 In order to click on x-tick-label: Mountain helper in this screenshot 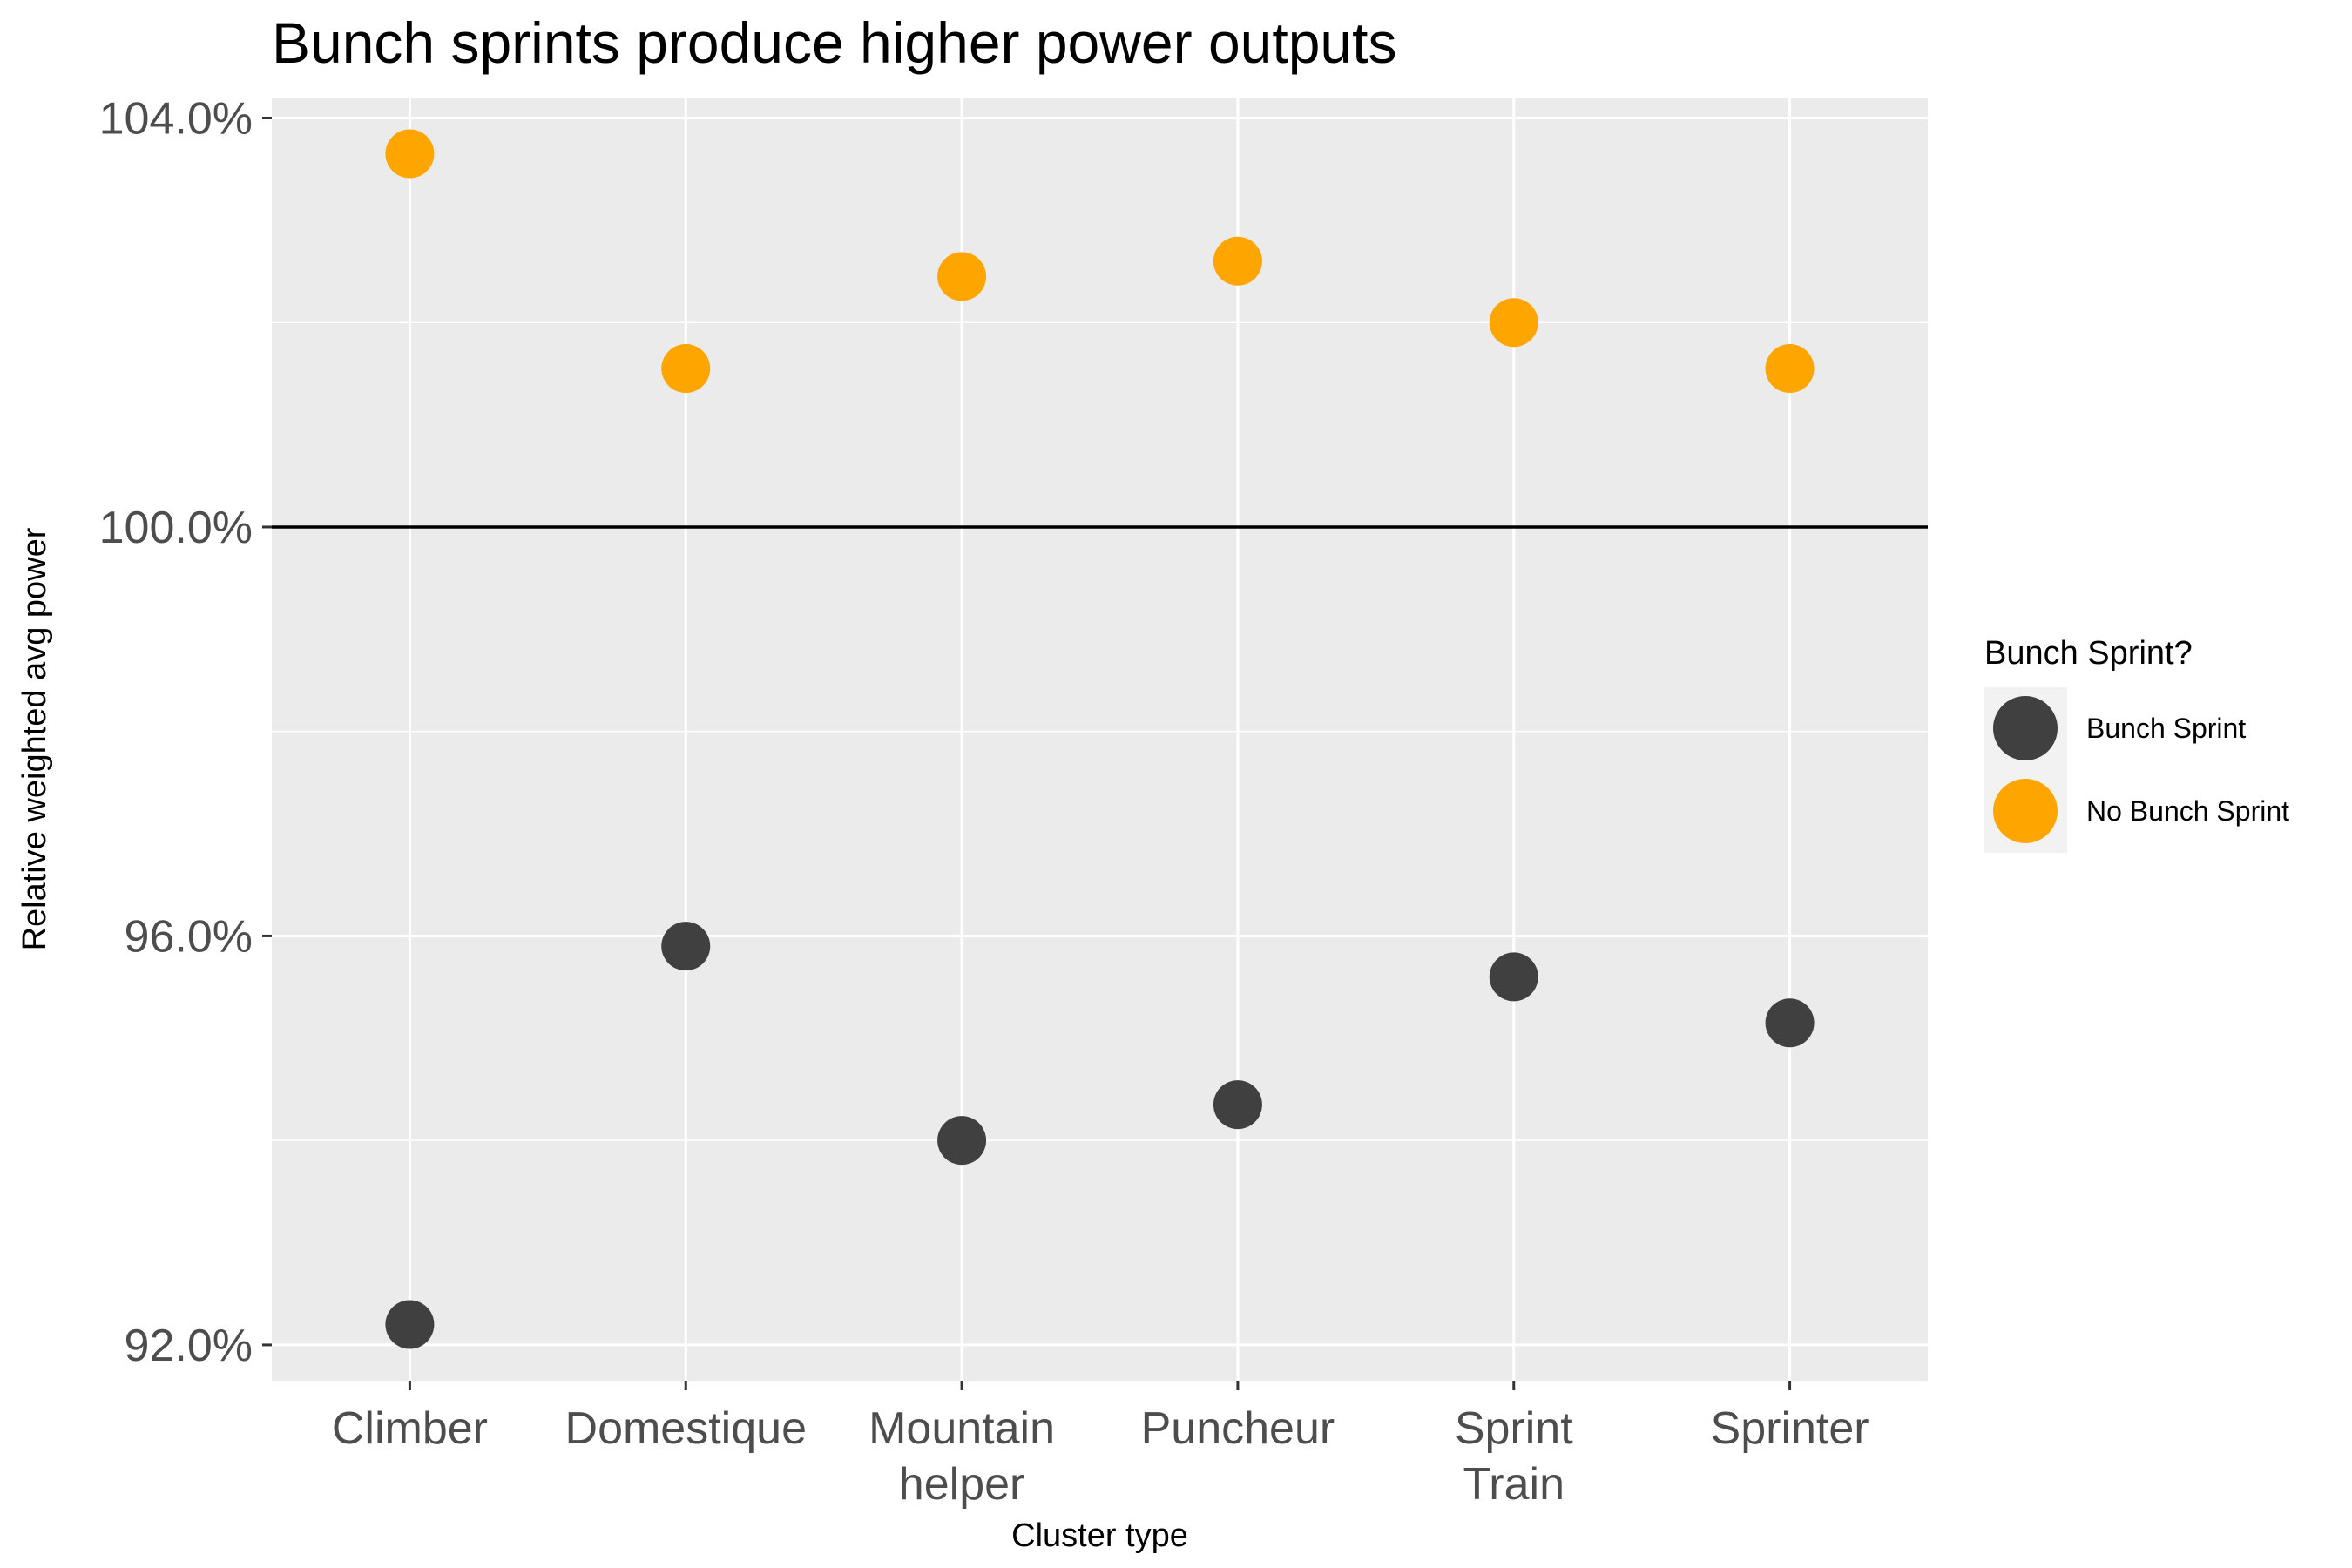, I will do `click(962, 1457)`.